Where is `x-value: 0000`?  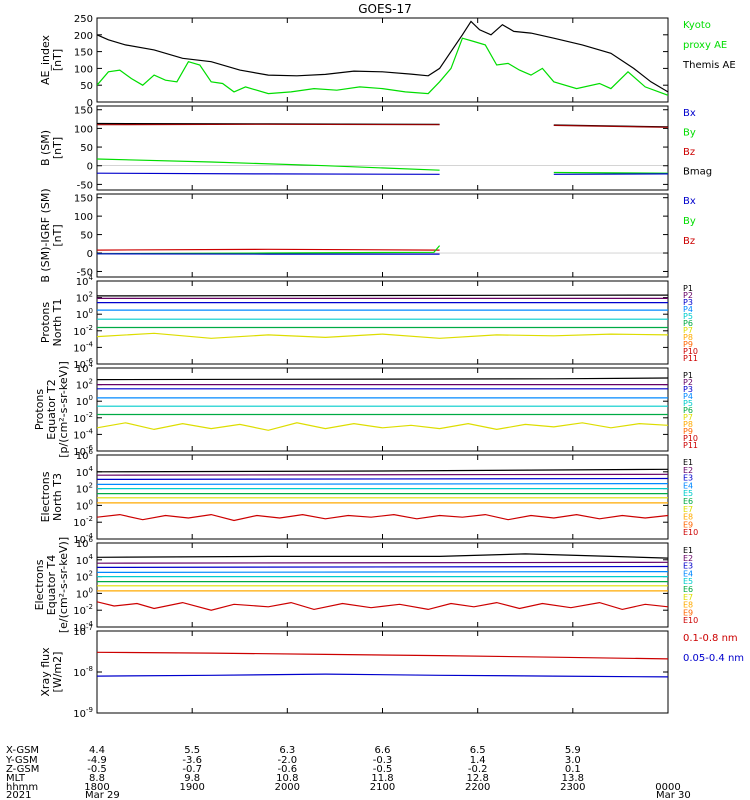 x-value: 0000 is located at coordinates (667, 787).